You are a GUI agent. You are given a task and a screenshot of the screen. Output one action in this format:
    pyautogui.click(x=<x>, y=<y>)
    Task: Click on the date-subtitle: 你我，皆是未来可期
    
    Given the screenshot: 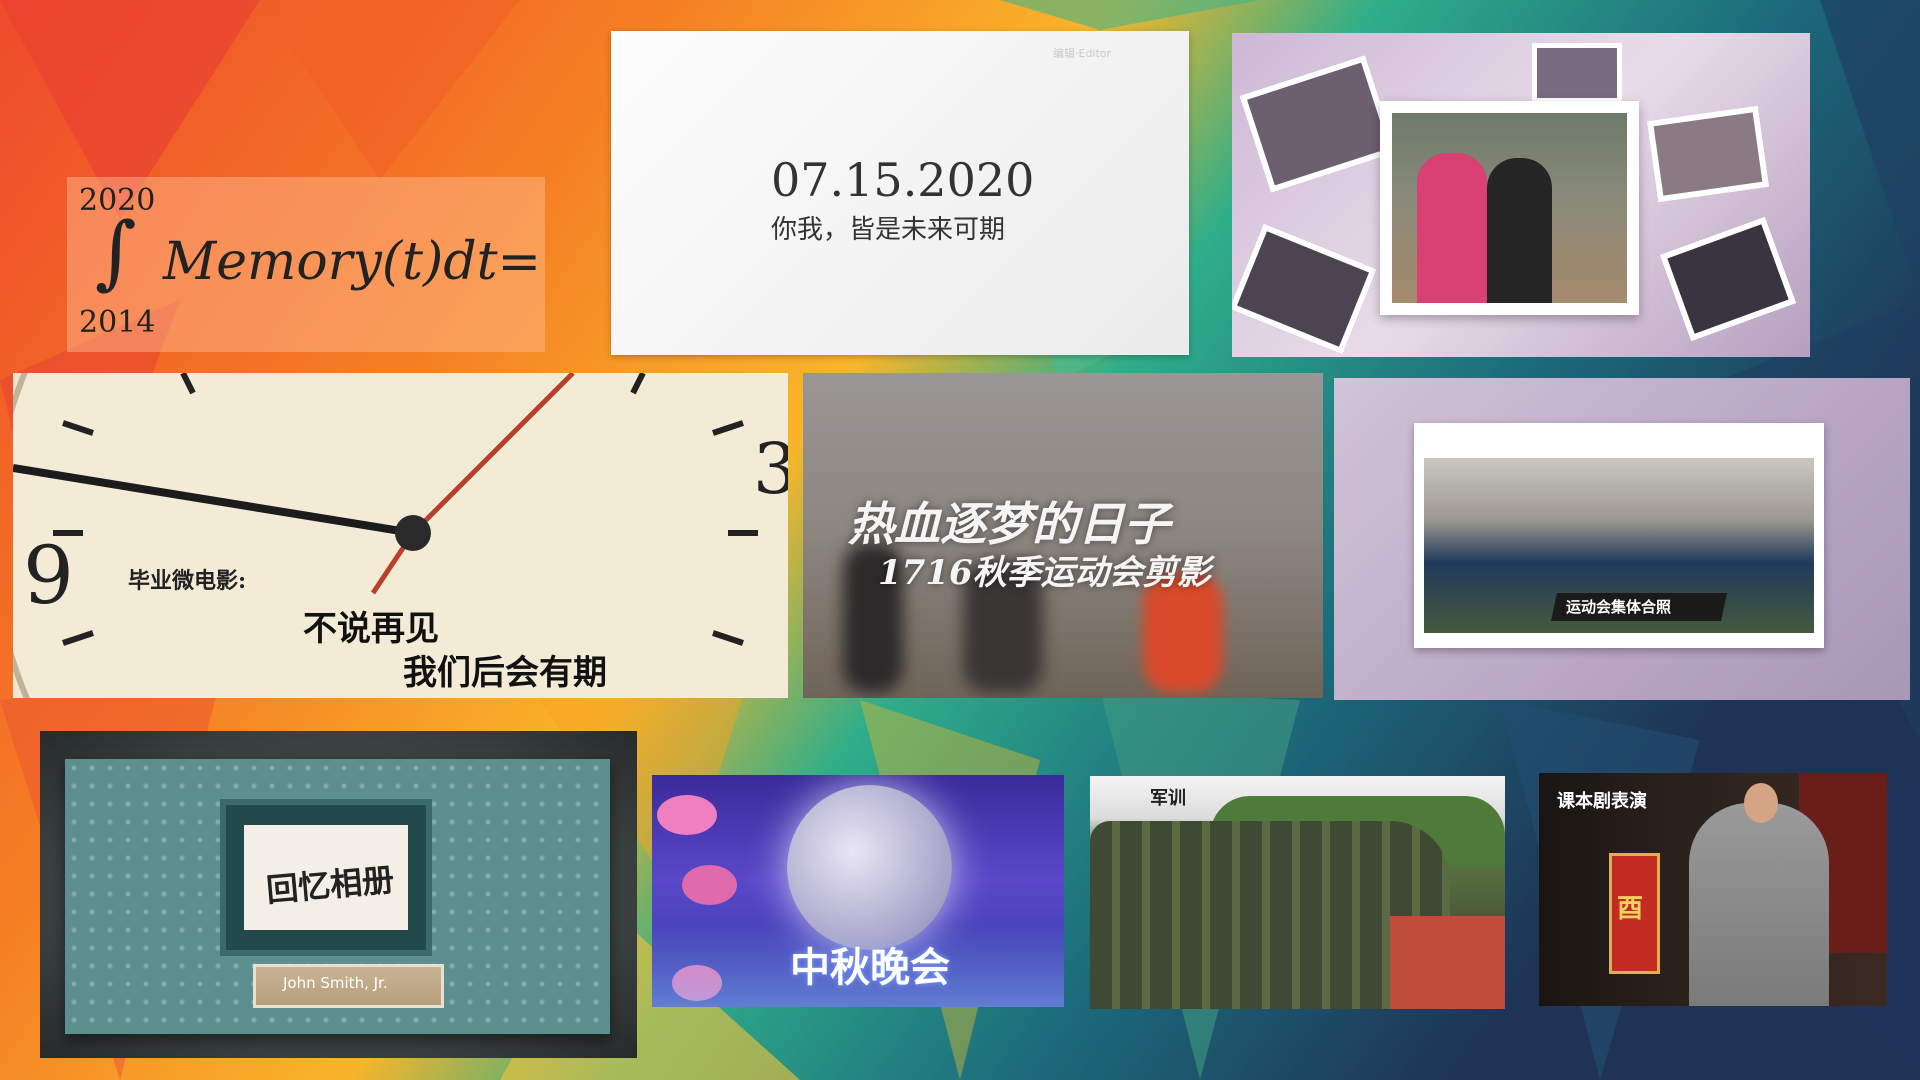 What is the action you would take?
    pyautogui.click(x=888, y=230)
    